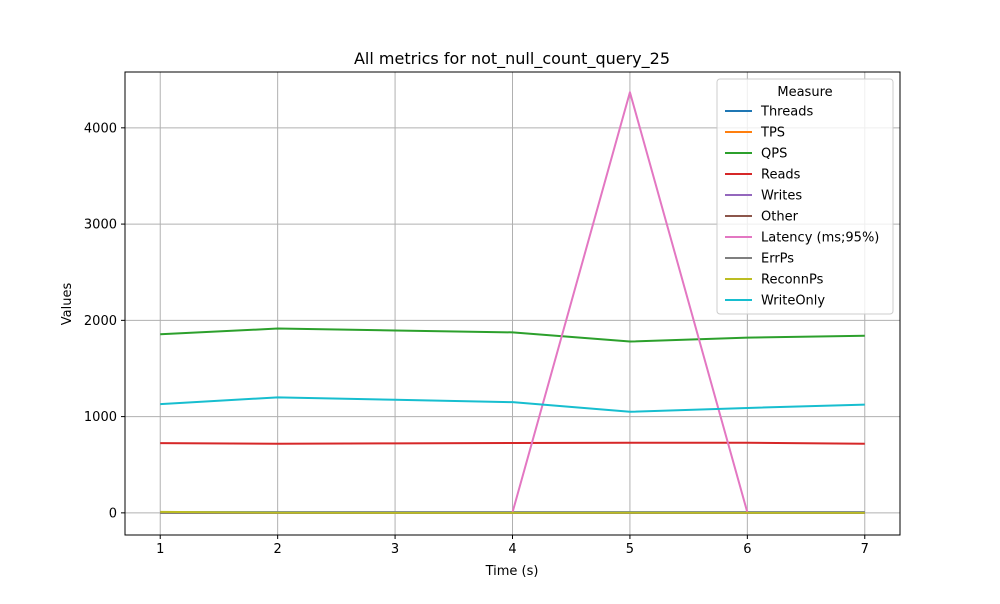 The image size is (1000, 604). What do you see at coordinates (100, 225) in the screenshot?
I see `y-tick-label: 3000` at bounding box center [100, 225].